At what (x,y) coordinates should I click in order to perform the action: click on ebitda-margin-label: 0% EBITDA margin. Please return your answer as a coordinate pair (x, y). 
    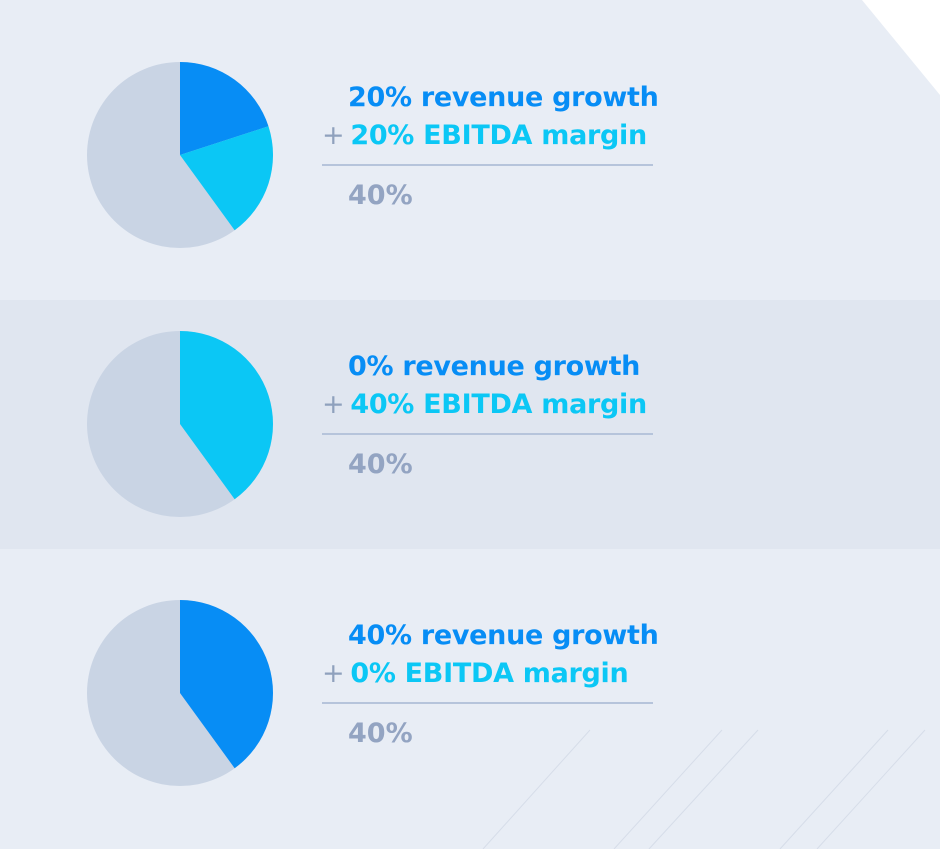
    Looking at the image, I should click on (489, 673).